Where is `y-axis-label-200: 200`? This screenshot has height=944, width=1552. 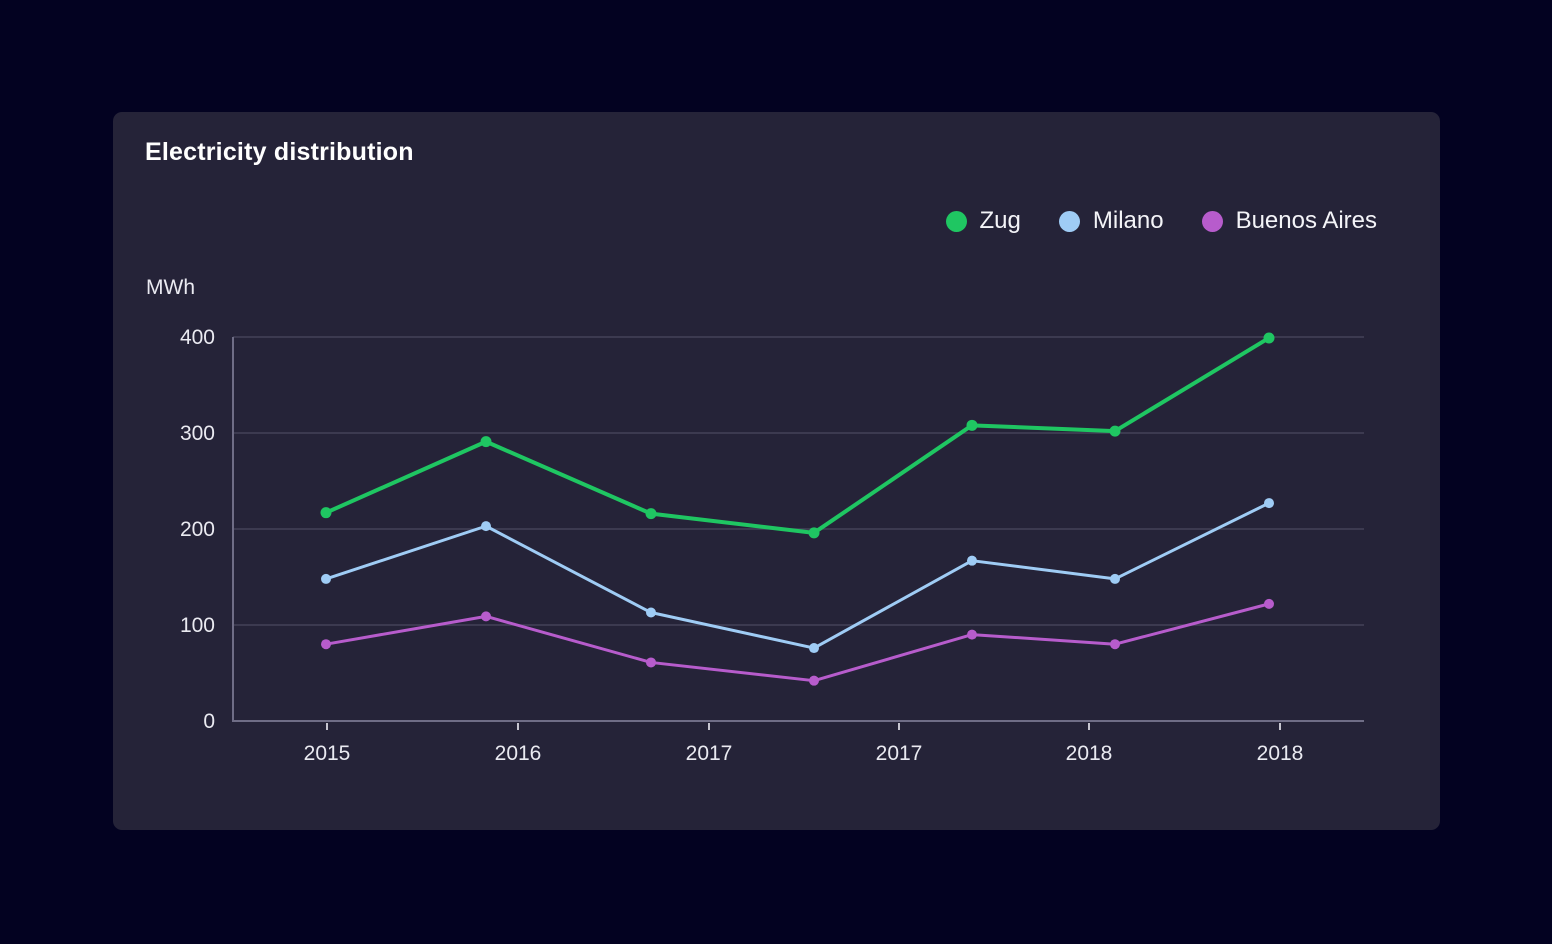 y-axis-label-200: 200 is located at coordinates (197, 529).